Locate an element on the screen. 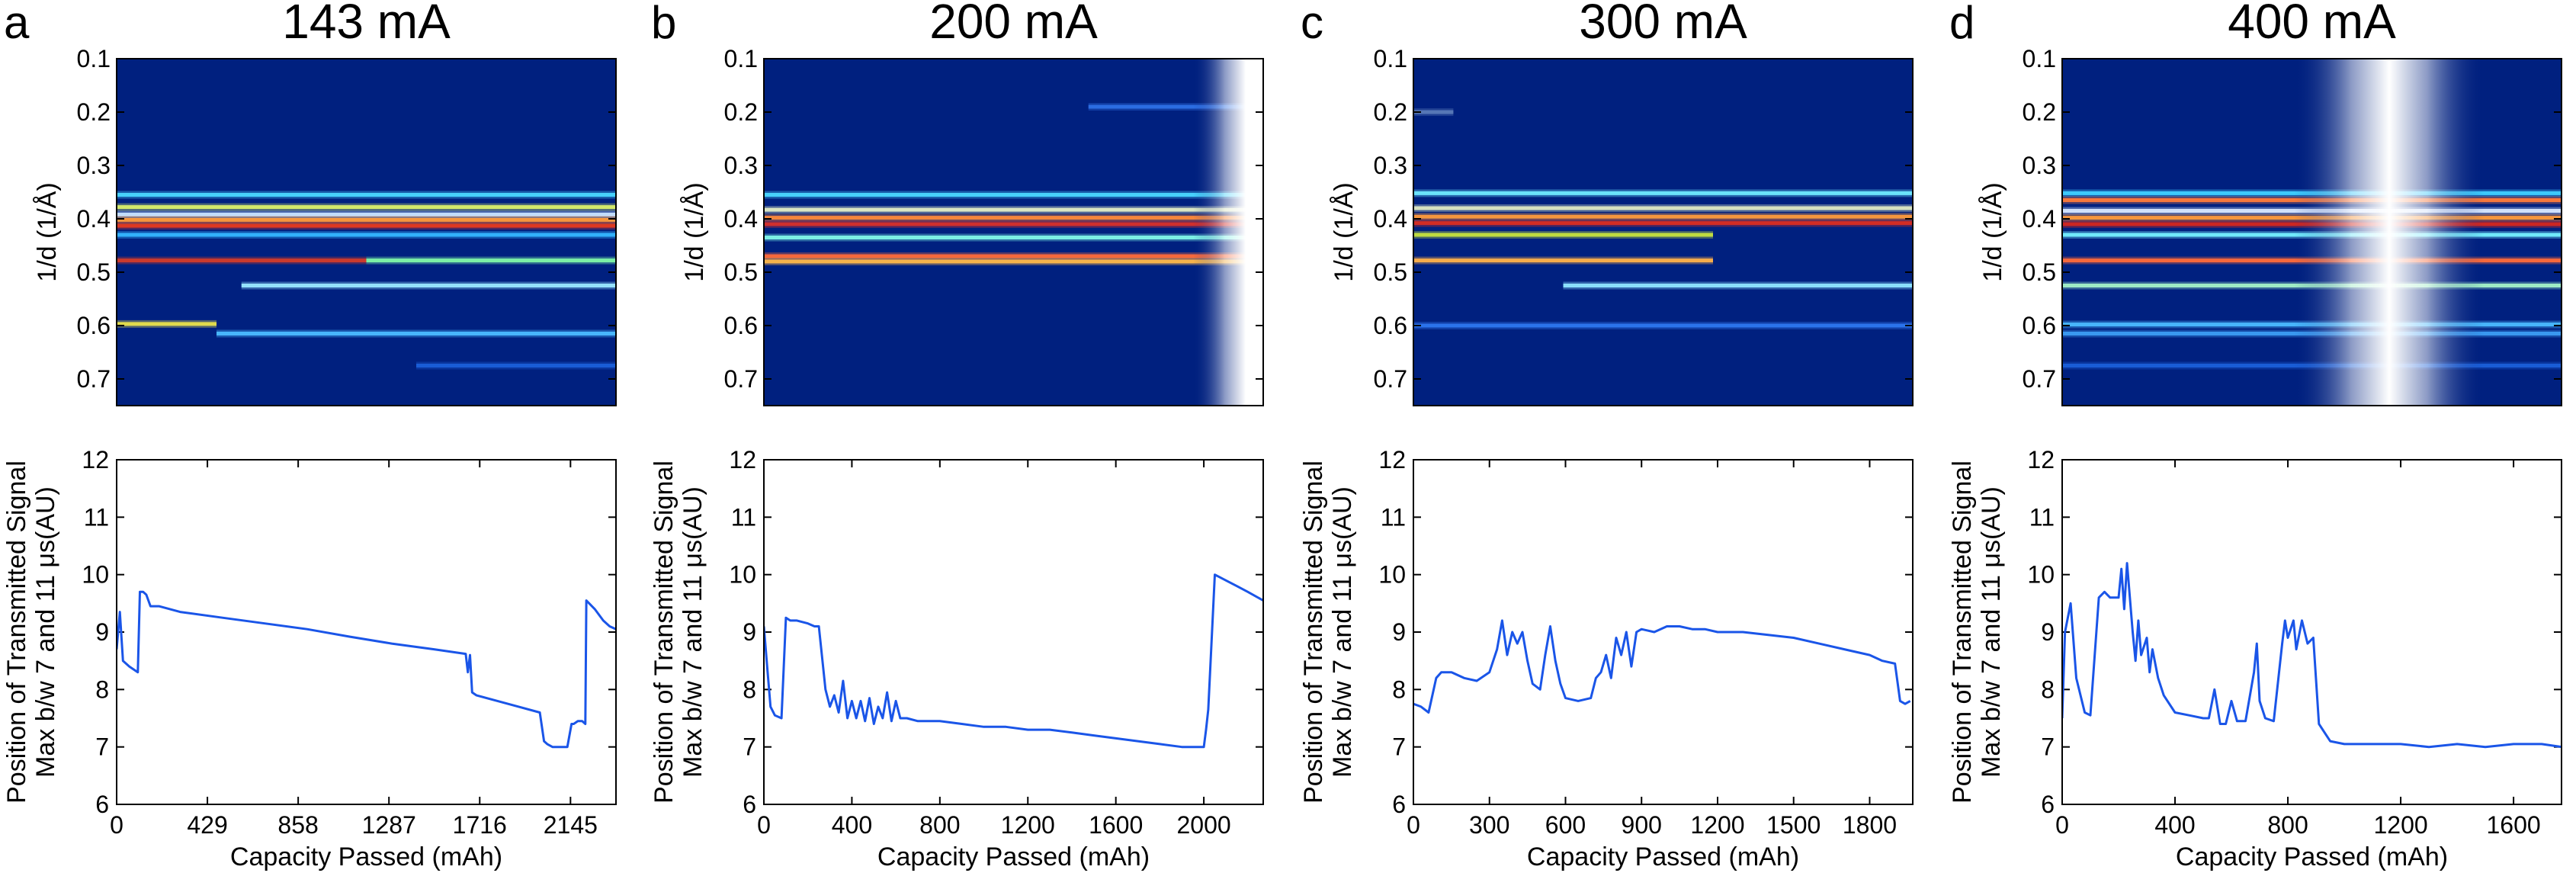  panel-letter: a is located at coordinates (17, 24).